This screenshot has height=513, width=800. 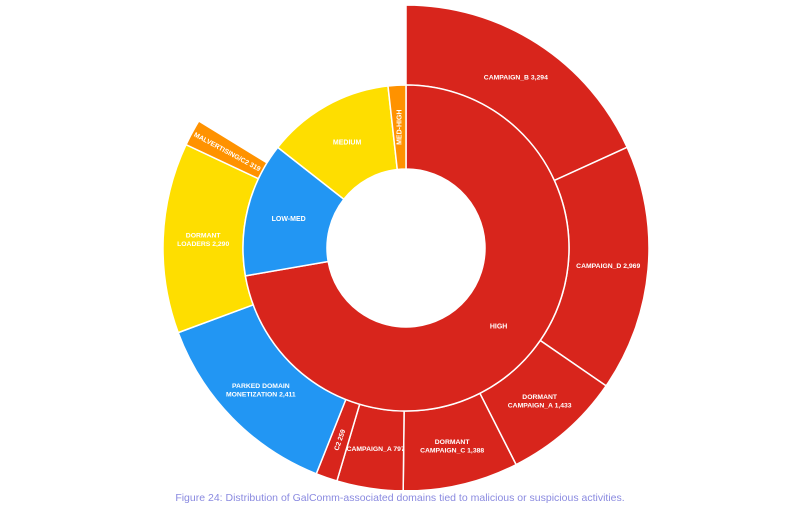 I want to click on inner-label-high: HIGH, so click(x=499, y=326).